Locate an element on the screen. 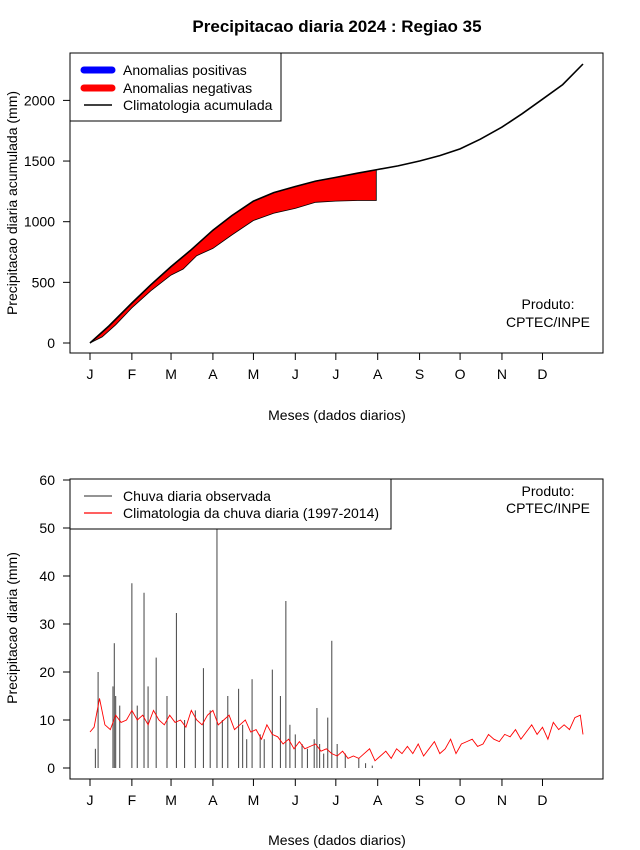 The width and height of the screenshot is (640, 850). daily-x-tick-label: S is located at coordinates (419, 800).